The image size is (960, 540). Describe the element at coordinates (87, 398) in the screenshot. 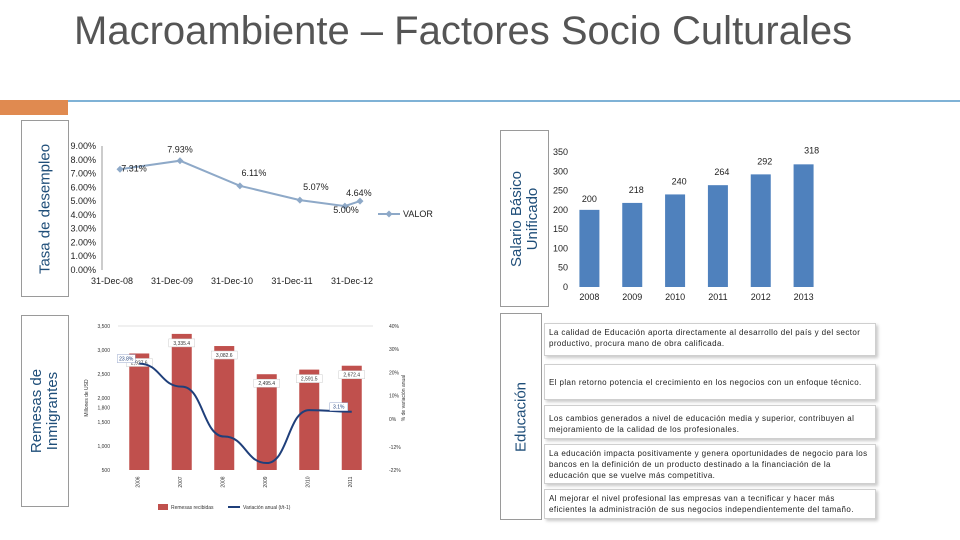

I see `y-axis-label: Millones de USD` at that location.